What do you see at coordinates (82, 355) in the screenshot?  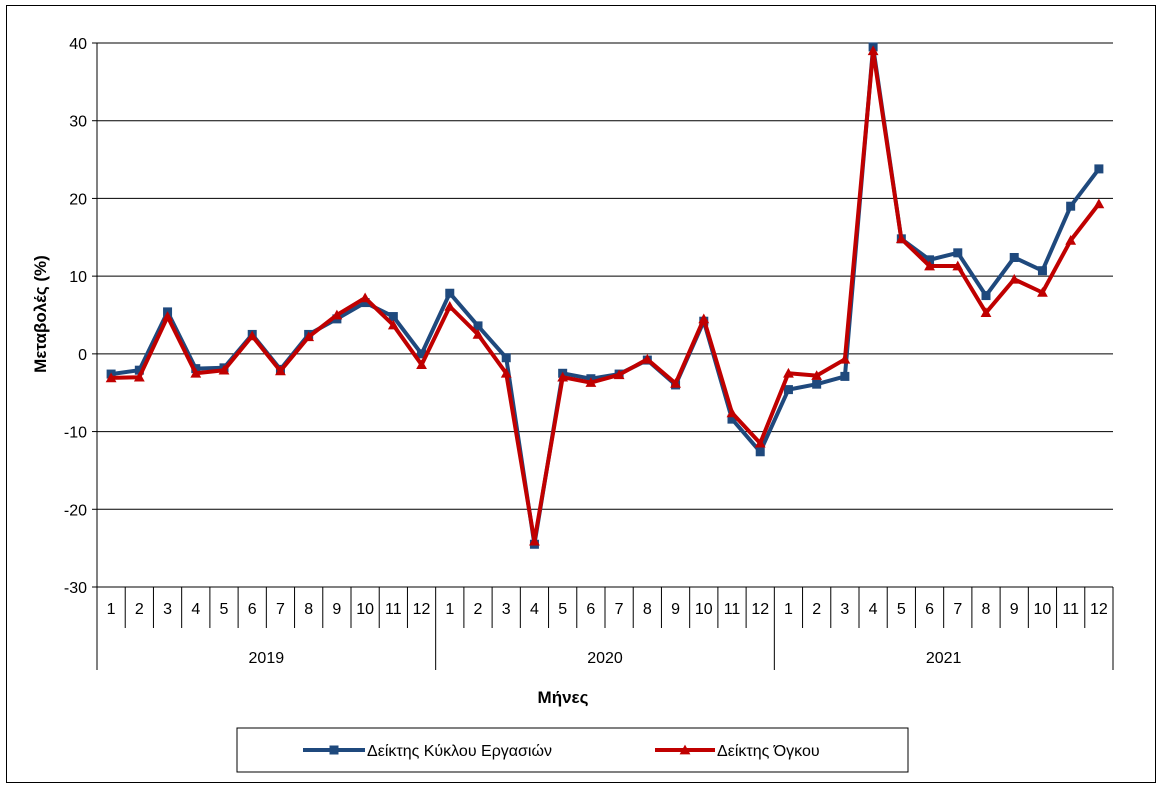 I see `y-tick-label: 0` at bounding box center [82, 355].